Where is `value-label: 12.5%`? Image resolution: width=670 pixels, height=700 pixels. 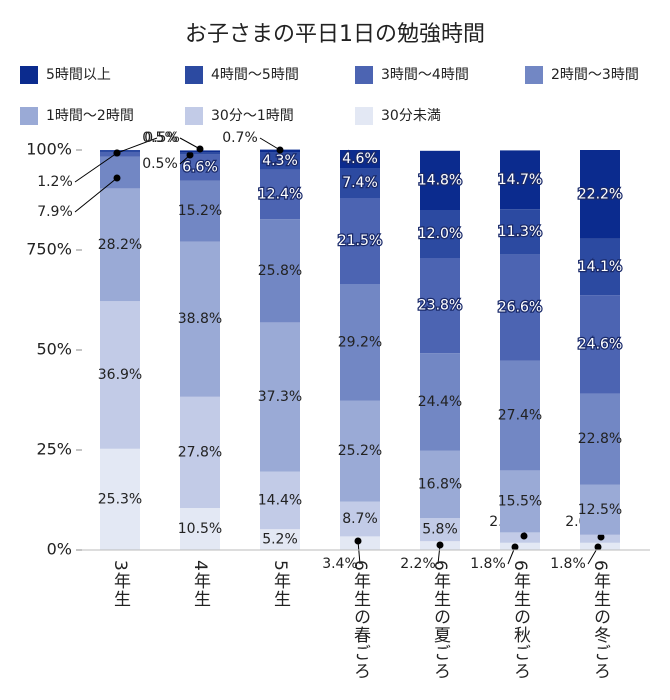 value-label: 12.5% is located at coordinates (600, 510).